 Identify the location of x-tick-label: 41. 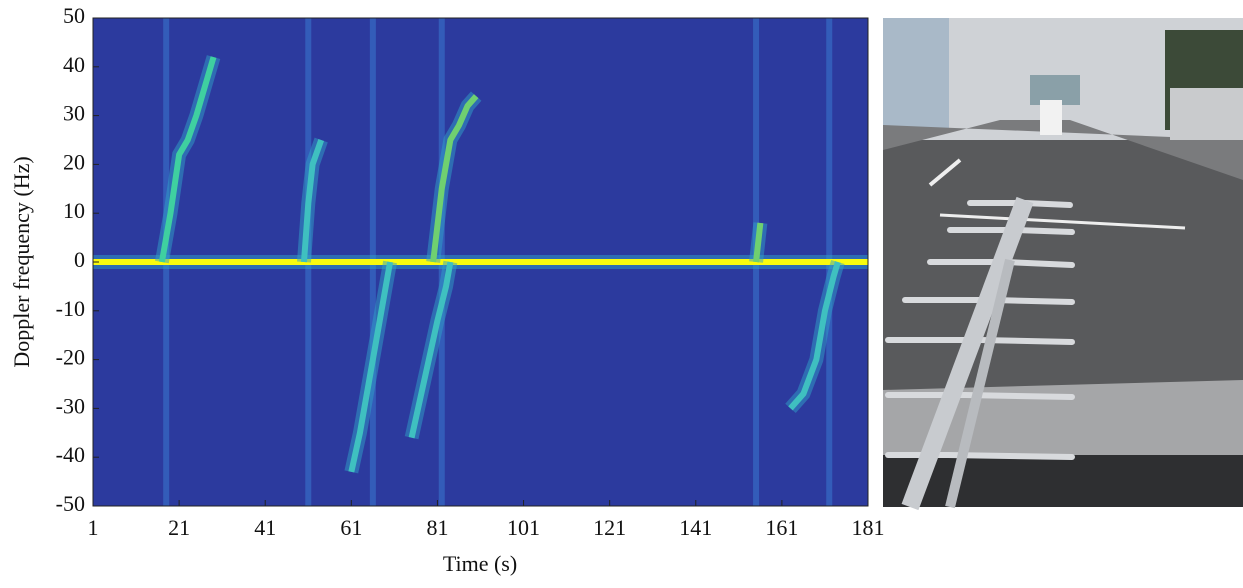
(265, 527).